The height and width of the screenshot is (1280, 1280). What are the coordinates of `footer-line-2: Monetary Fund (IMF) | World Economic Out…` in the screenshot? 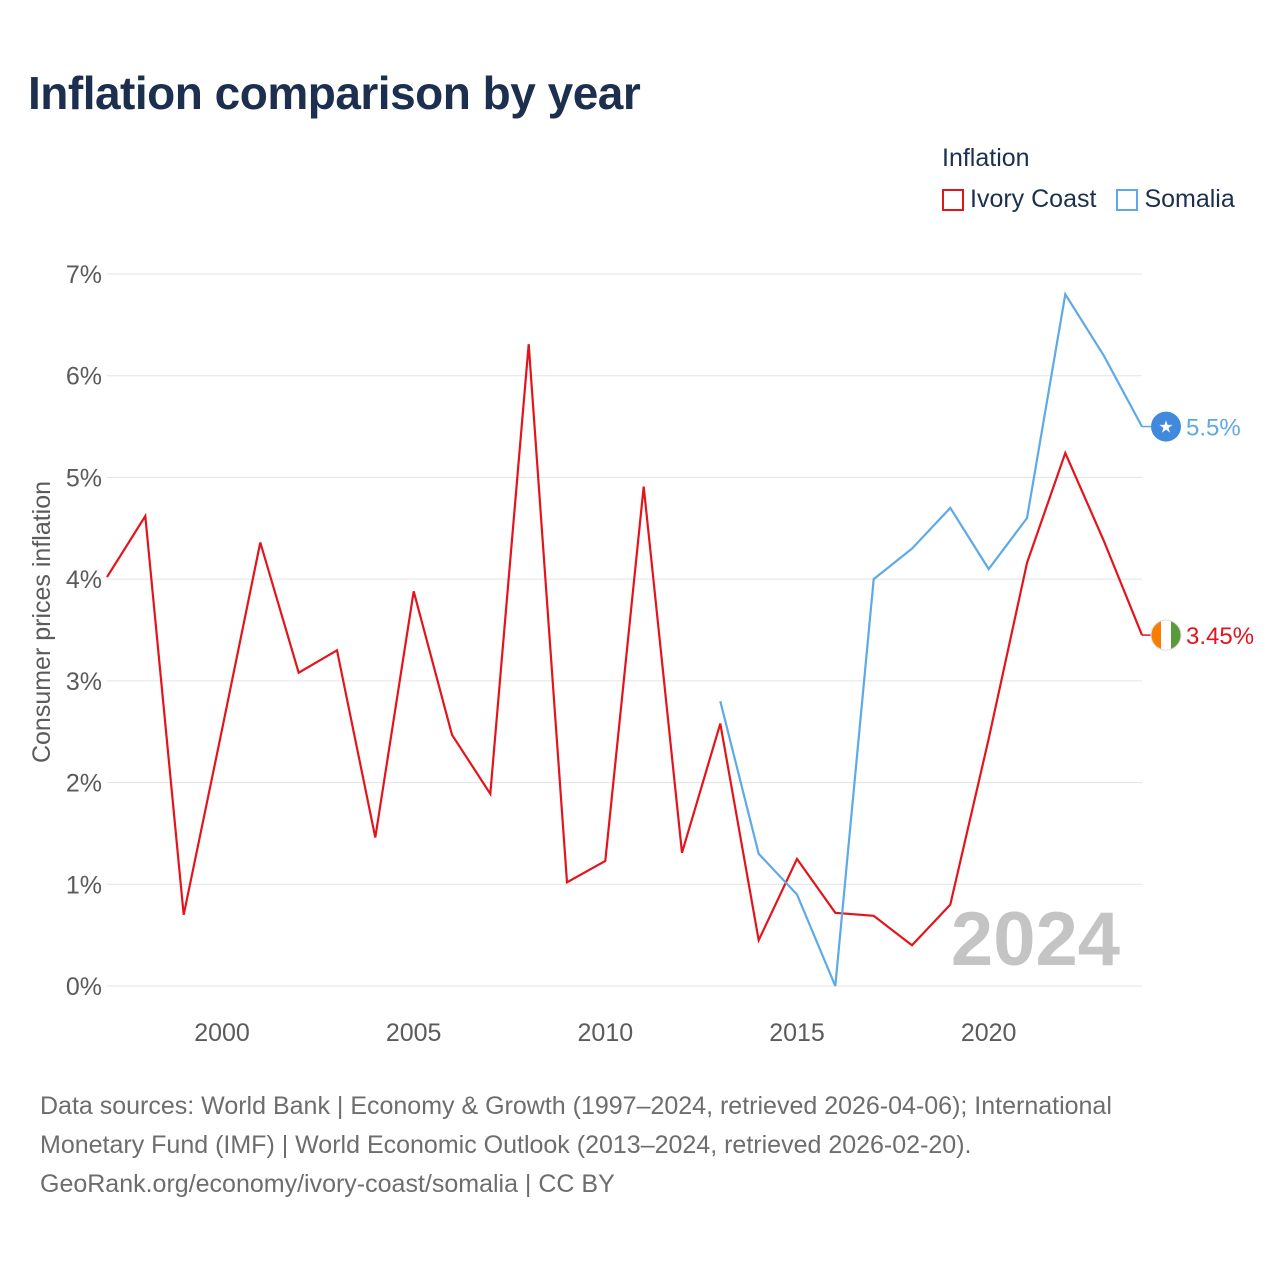 It's located at (506, 1145).